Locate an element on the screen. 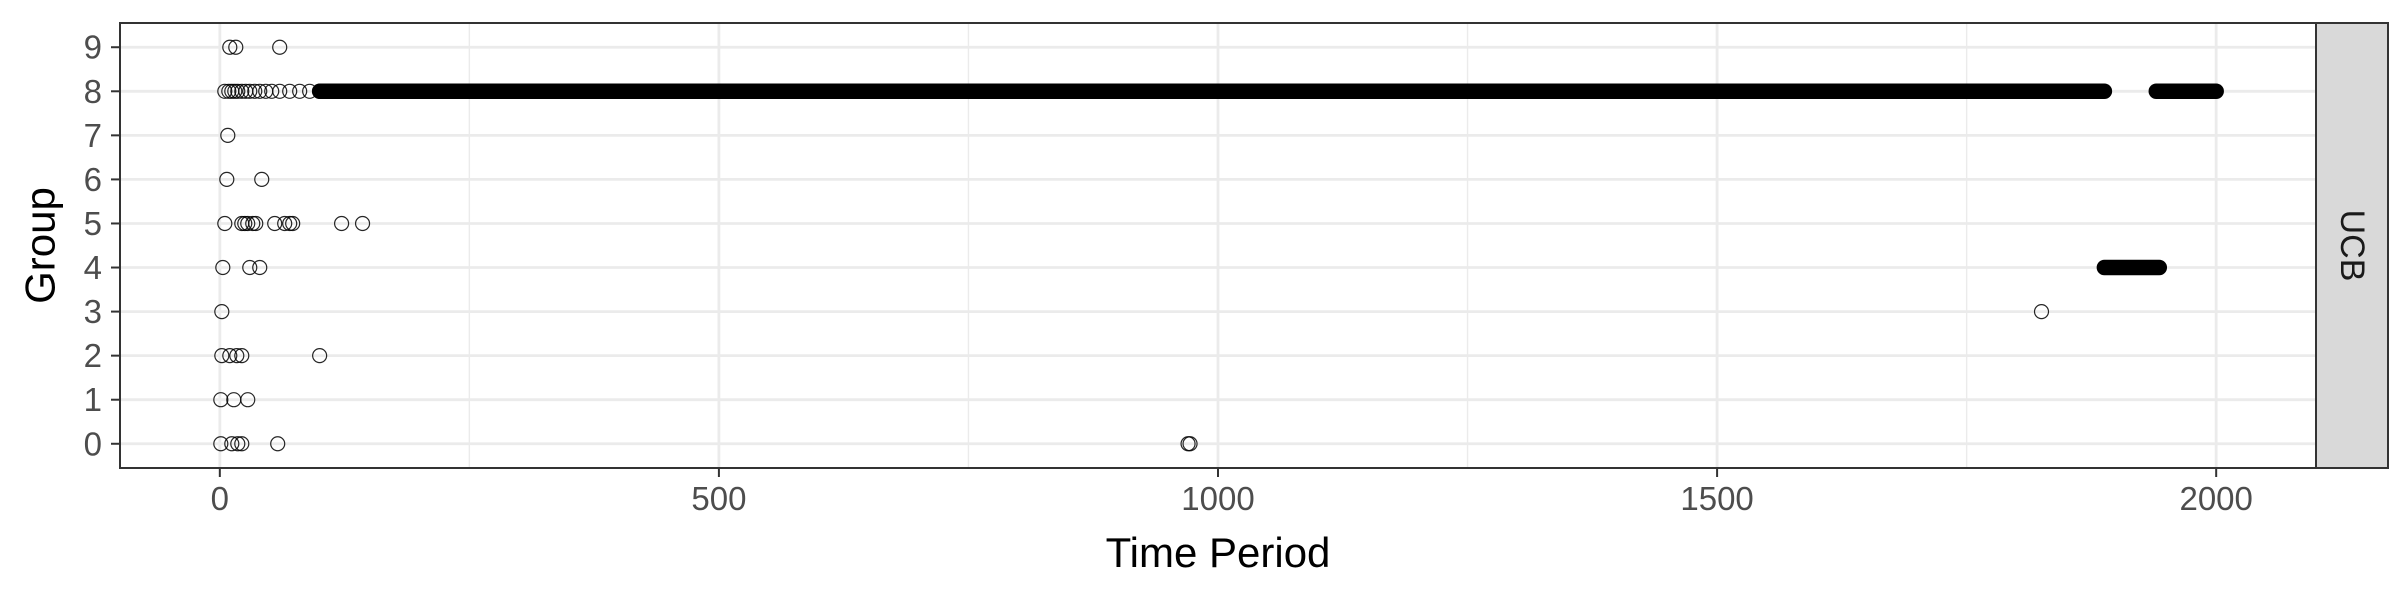  y-axis-title: Group is located at coordinates (40, 245).